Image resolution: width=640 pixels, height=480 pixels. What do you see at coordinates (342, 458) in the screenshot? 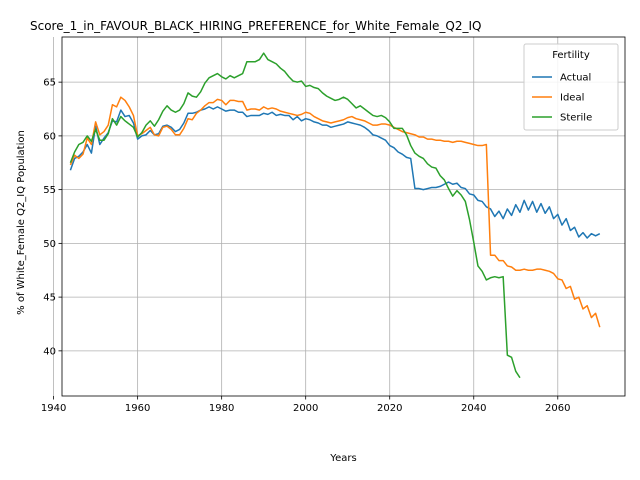
I see `x-axis-label: Years` at bounding box center [342, 458].